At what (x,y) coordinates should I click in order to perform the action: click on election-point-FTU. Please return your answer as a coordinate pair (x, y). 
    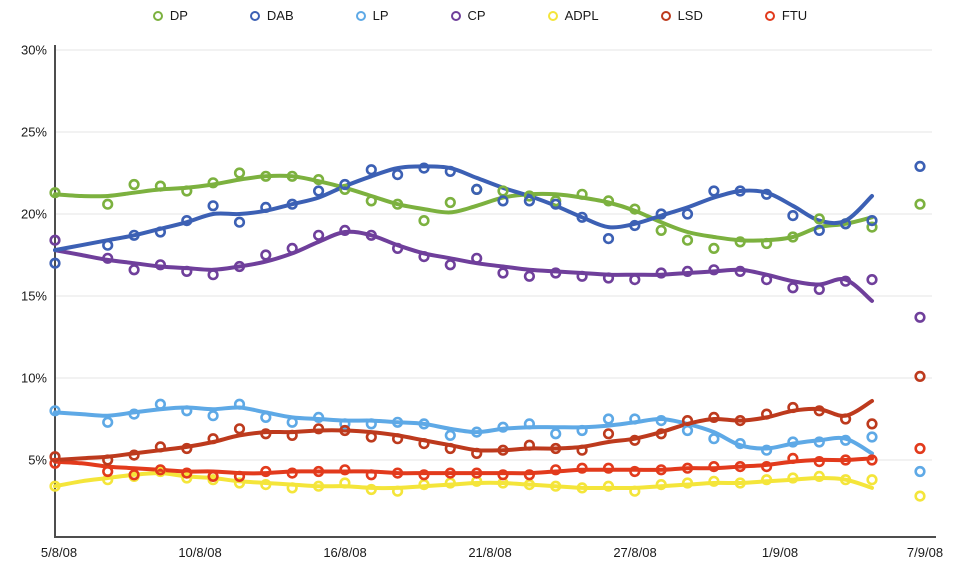
    Looking at the image, I should click on (920, 448).